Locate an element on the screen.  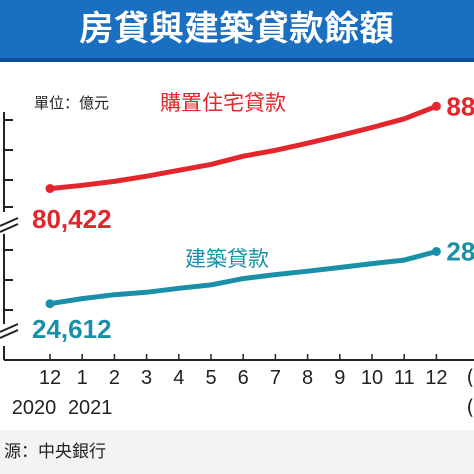
x-tick-label-5: 5 is located at coordinates (210, 378).